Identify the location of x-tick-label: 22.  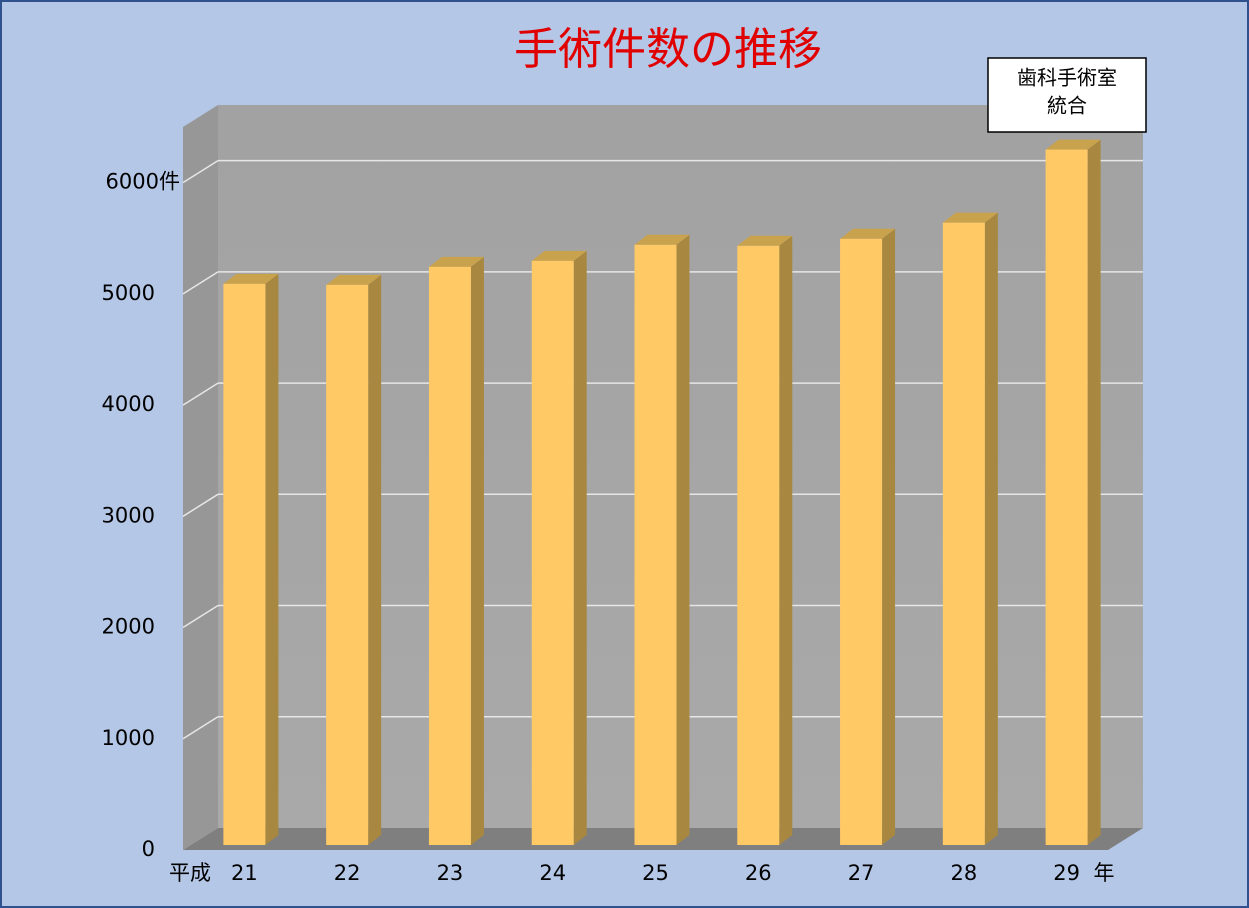
(347, 873).